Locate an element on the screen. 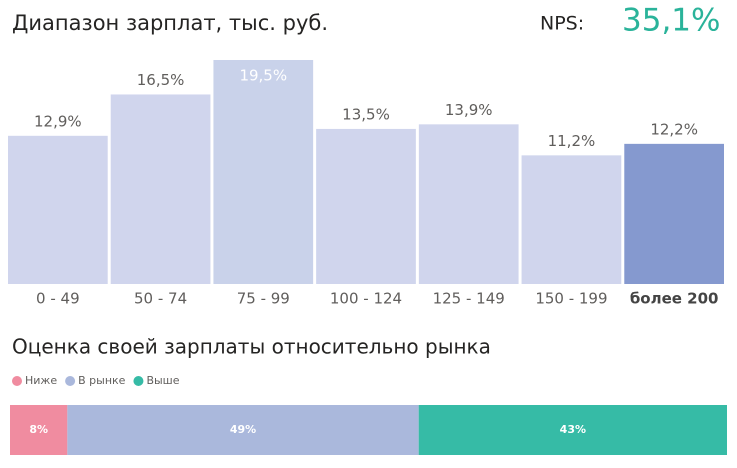 Image resolution: width=737 pixels, height=468 pixels. x-tick-label: 75 - 99 is located at coordinates (263, 299).